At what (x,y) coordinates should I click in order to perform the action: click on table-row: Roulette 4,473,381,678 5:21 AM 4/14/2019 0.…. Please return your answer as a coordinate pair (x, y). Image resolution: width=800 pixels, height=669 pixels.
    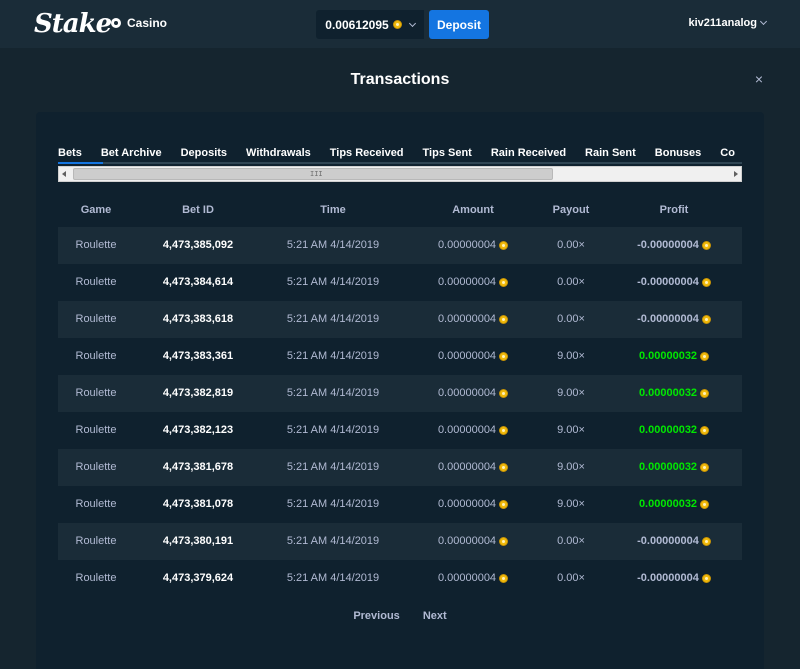
    Looking at the image, I should click on (400, 467).